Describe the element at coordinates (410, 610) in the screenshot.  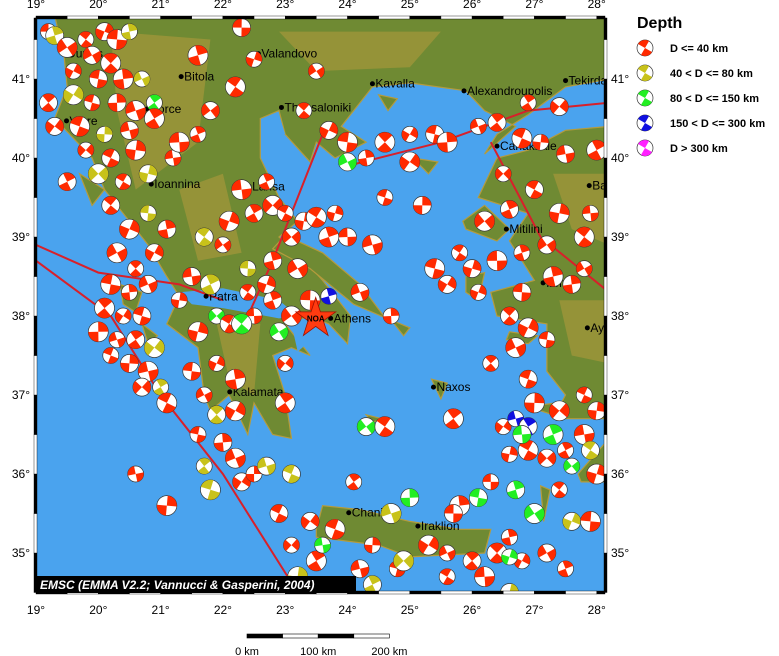
I see `lon-tick-label: 25°` at that location.